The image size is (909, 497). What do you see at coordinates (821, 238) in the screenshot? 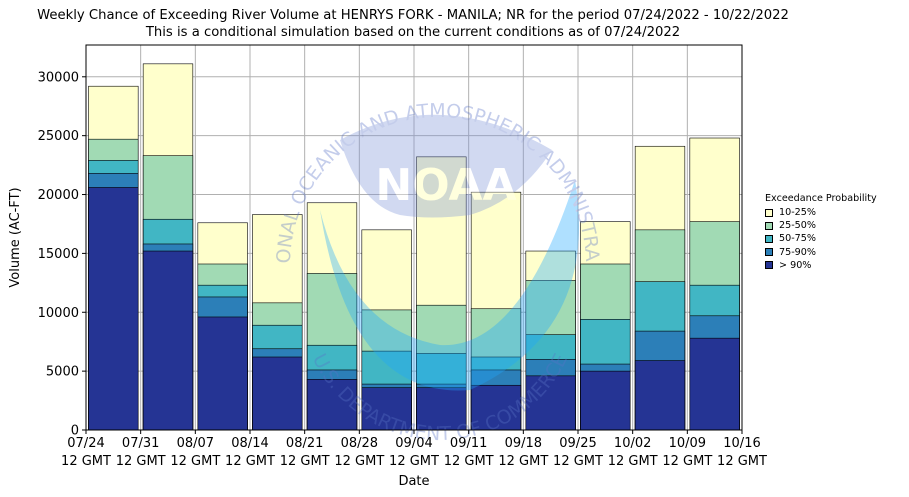
I see `legend-item: 50-75%` at bounding box center [821, 238].